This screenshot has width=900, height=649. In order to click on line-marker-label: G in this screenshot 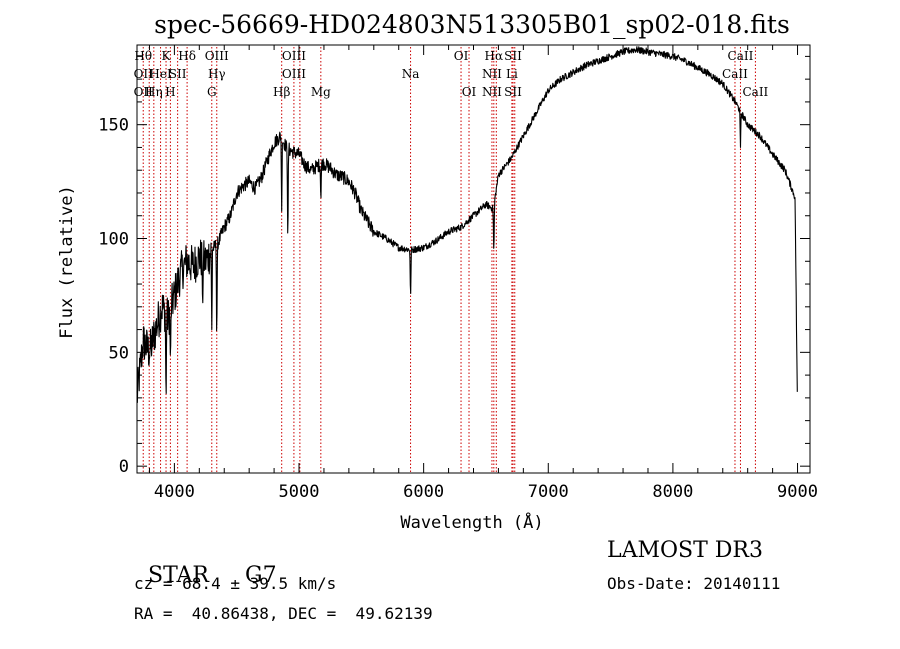, I will do `click(212, 92)`.